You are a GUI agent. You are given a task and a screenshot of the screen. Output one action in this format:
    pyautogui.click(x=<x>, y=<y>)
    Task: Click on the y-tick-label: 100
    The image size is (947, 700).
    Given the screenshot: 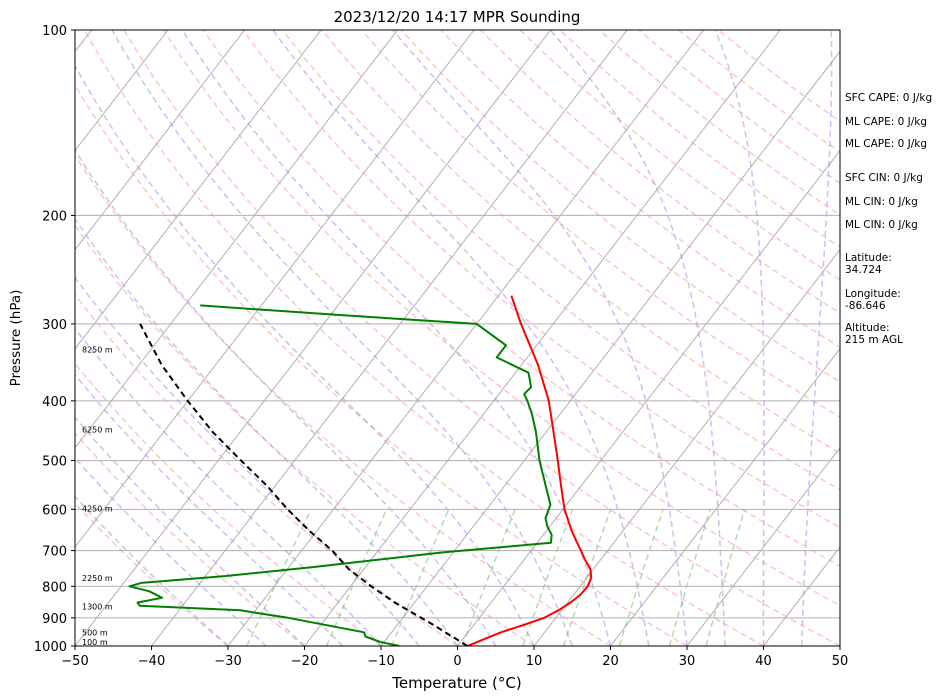 What is the action you would take?
    pyautogui.click(x=54, y=31)
    